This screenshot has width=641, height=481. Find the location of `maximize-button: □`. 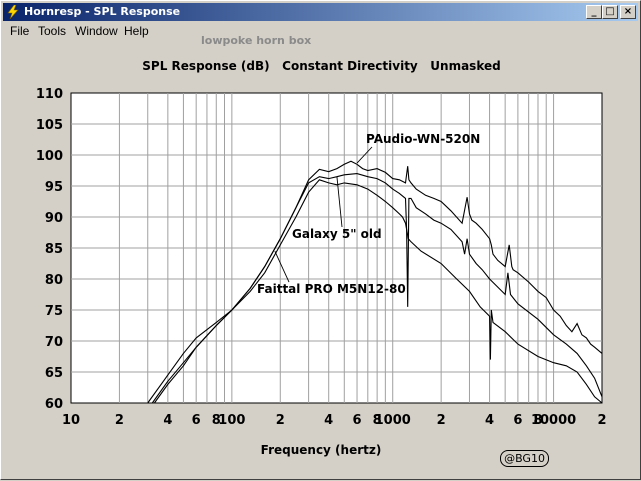

maximize-button: □ is located at coordinates (610, 12).